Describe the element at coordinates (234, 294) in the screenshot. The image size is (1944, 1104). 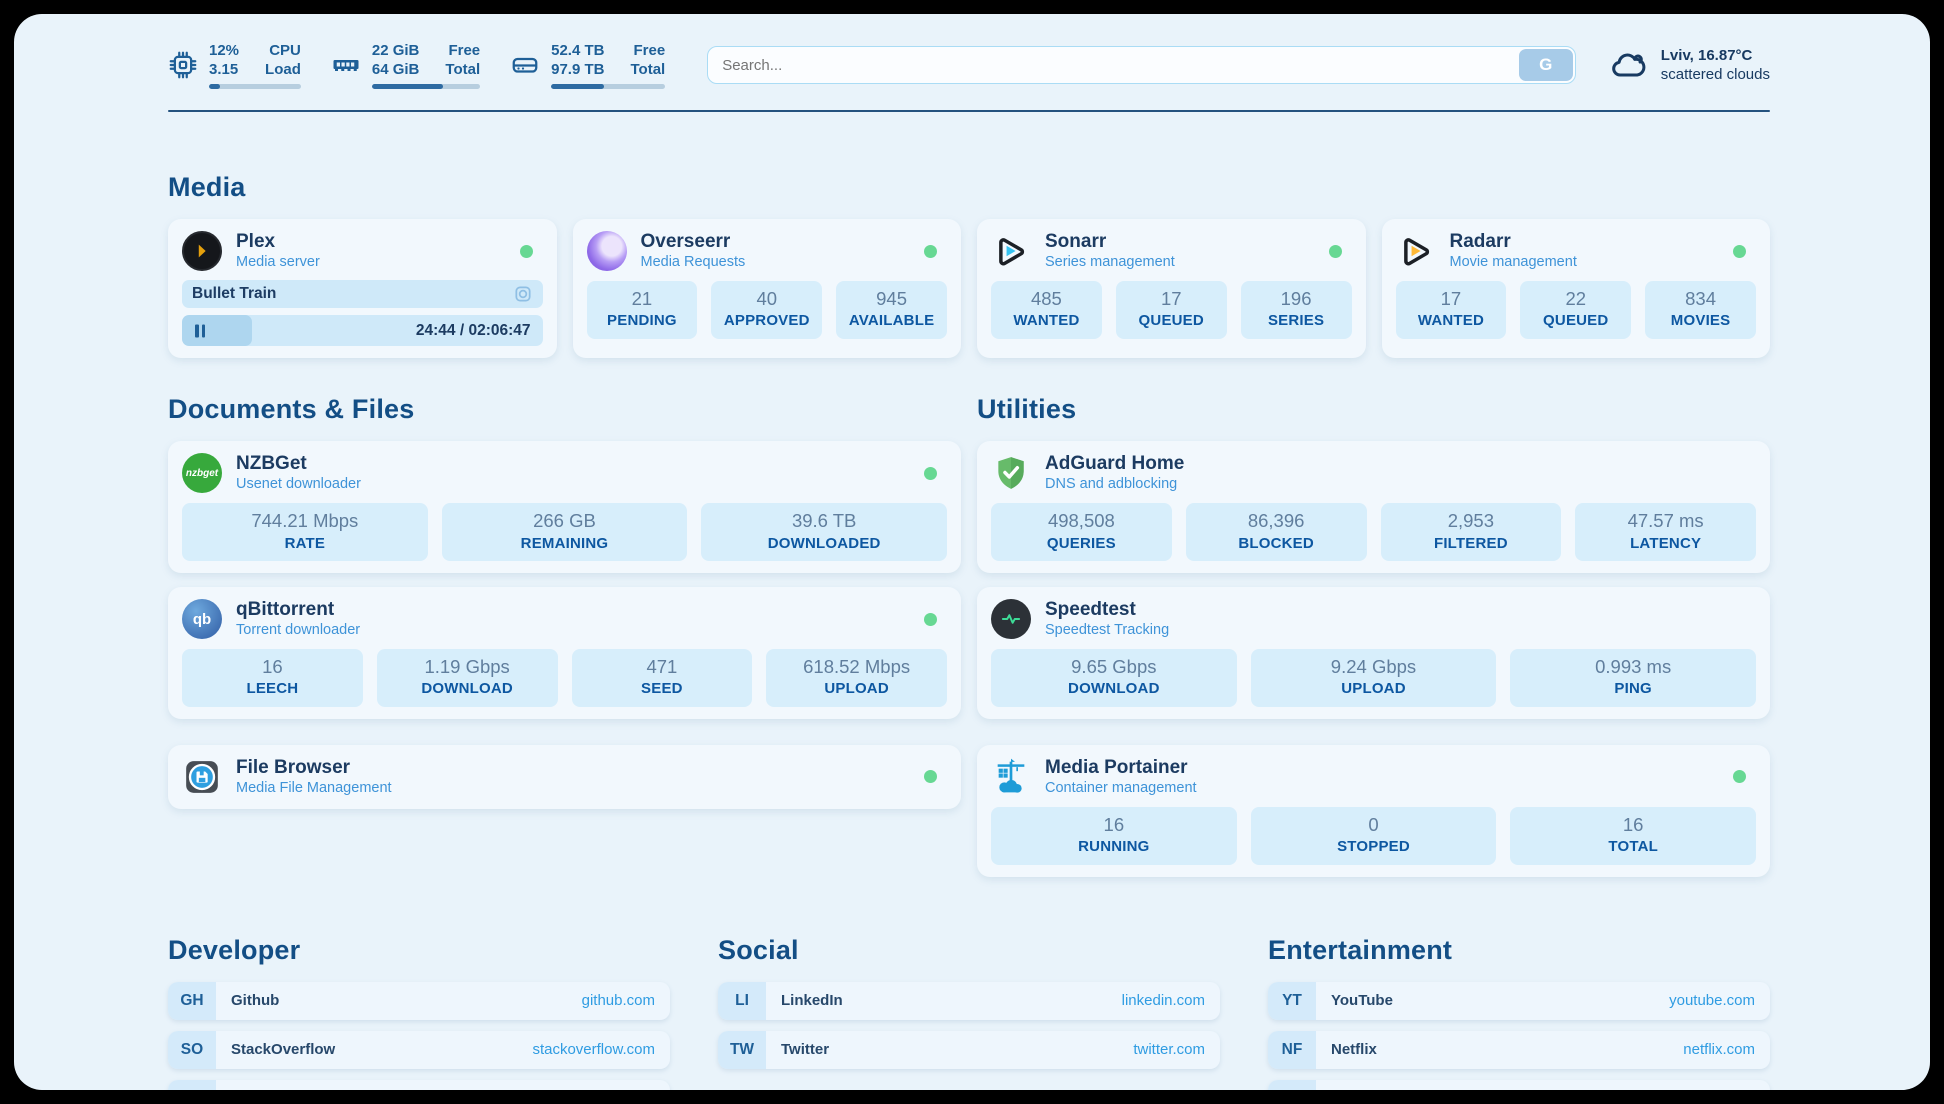
I see `now-playing-title: Bullet Train` at that location.